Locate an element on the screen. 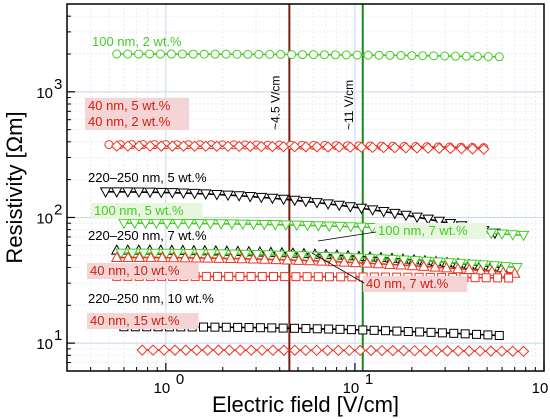 This screenshot has height=419, width=550. series-annotation-1: 40 nm, 5 wt.% is located at coordinates (137, 106).